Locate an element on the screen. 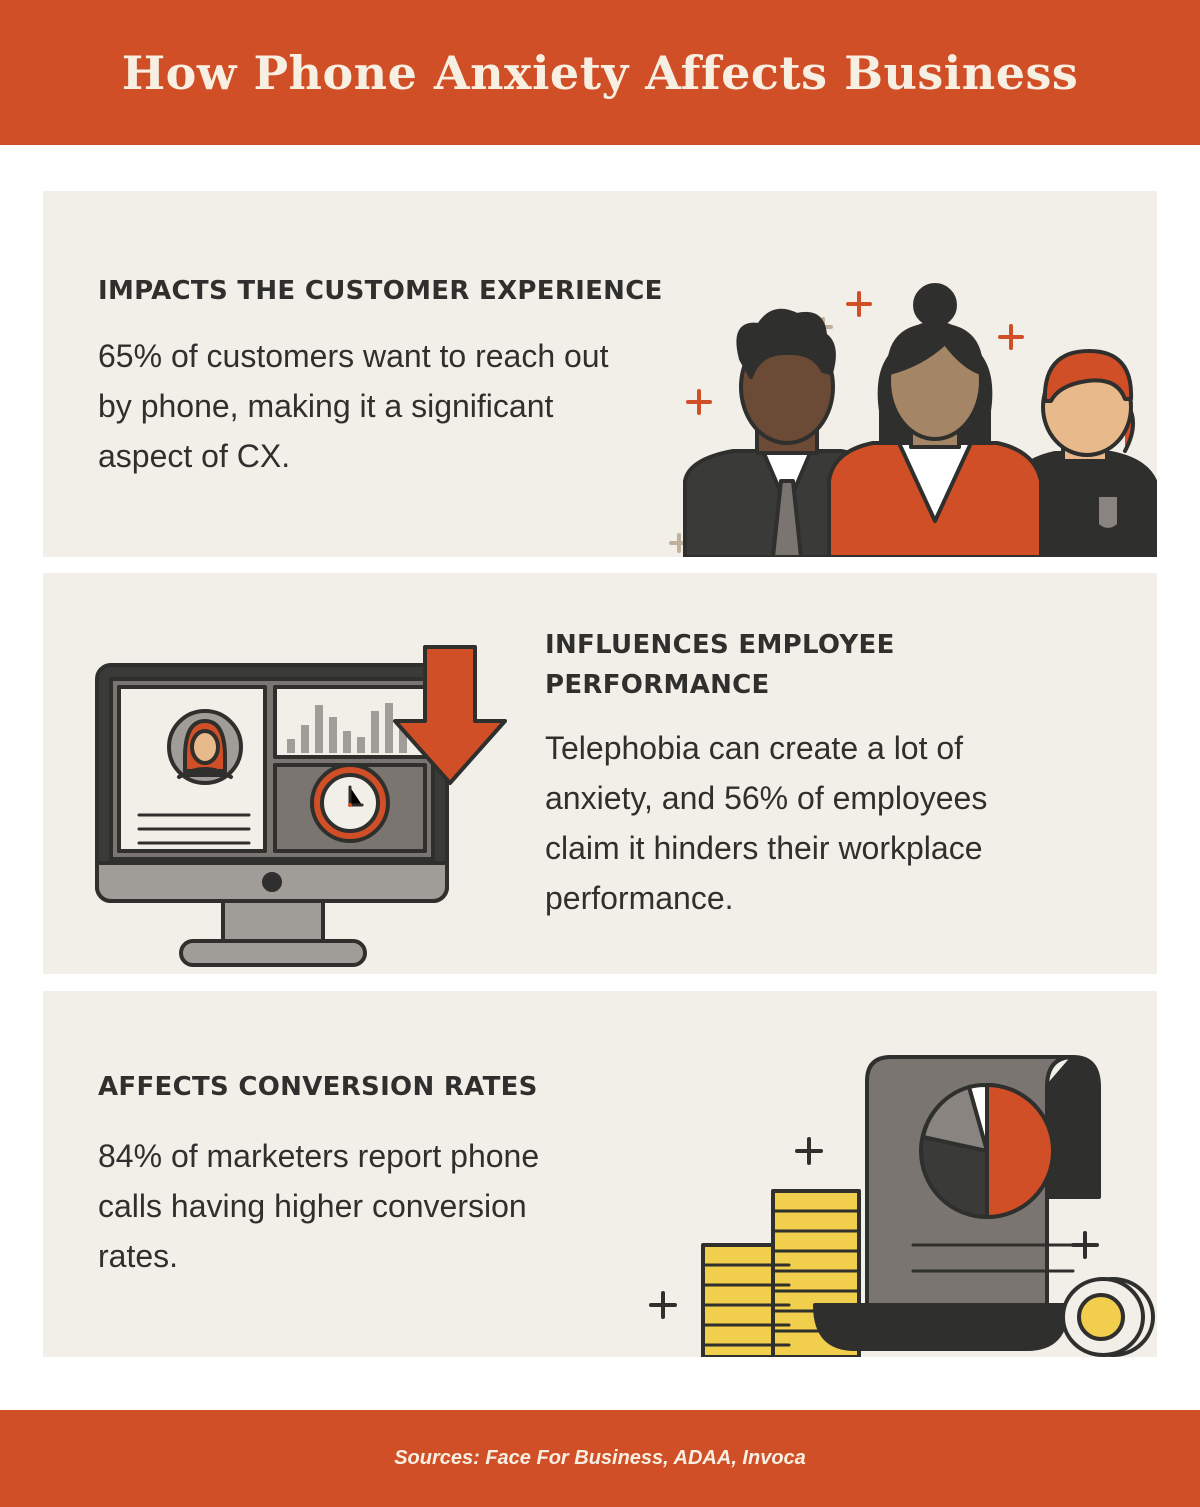 The height and width of the screenshot is (1507, 1200). page-title: How Phone Anxiety Affects Business is located at coordinates (600, 72).